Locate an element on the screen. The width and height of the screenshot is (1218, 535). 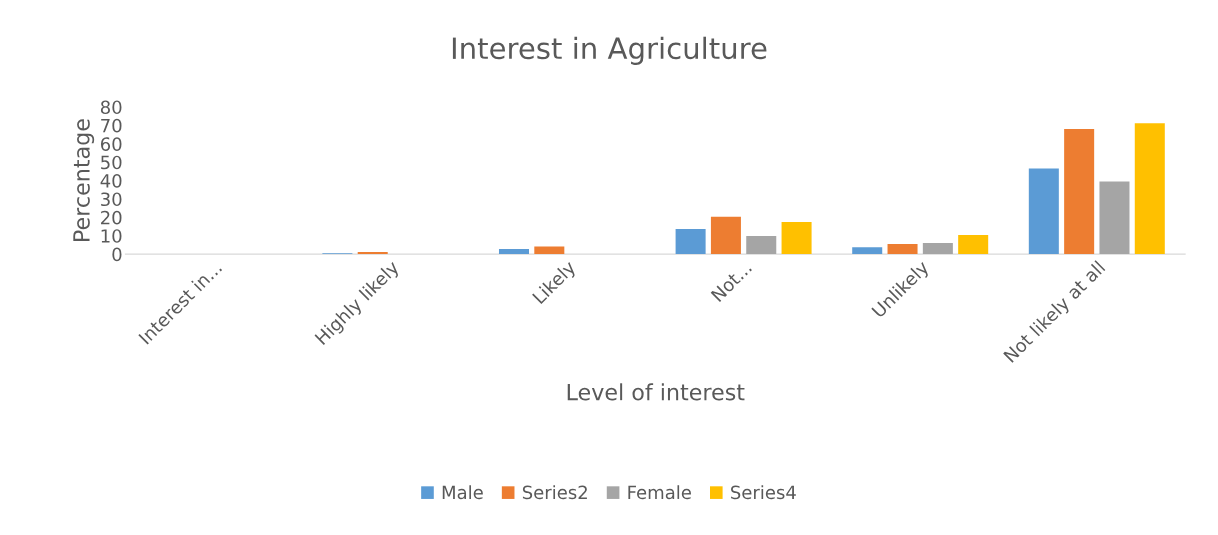
legend-label: Series2 is located at coordinates (554, 492).